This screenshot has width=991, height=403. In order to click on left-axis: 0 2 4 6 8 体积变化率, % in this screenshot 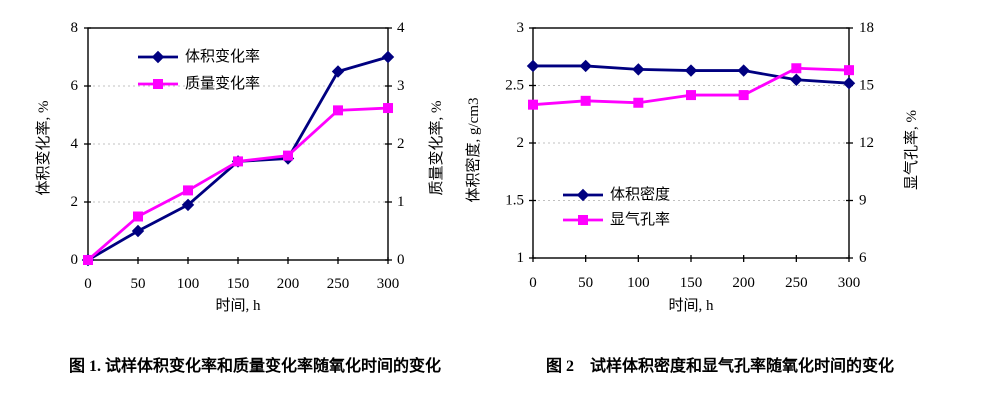, I will do `click(63, 144)`.